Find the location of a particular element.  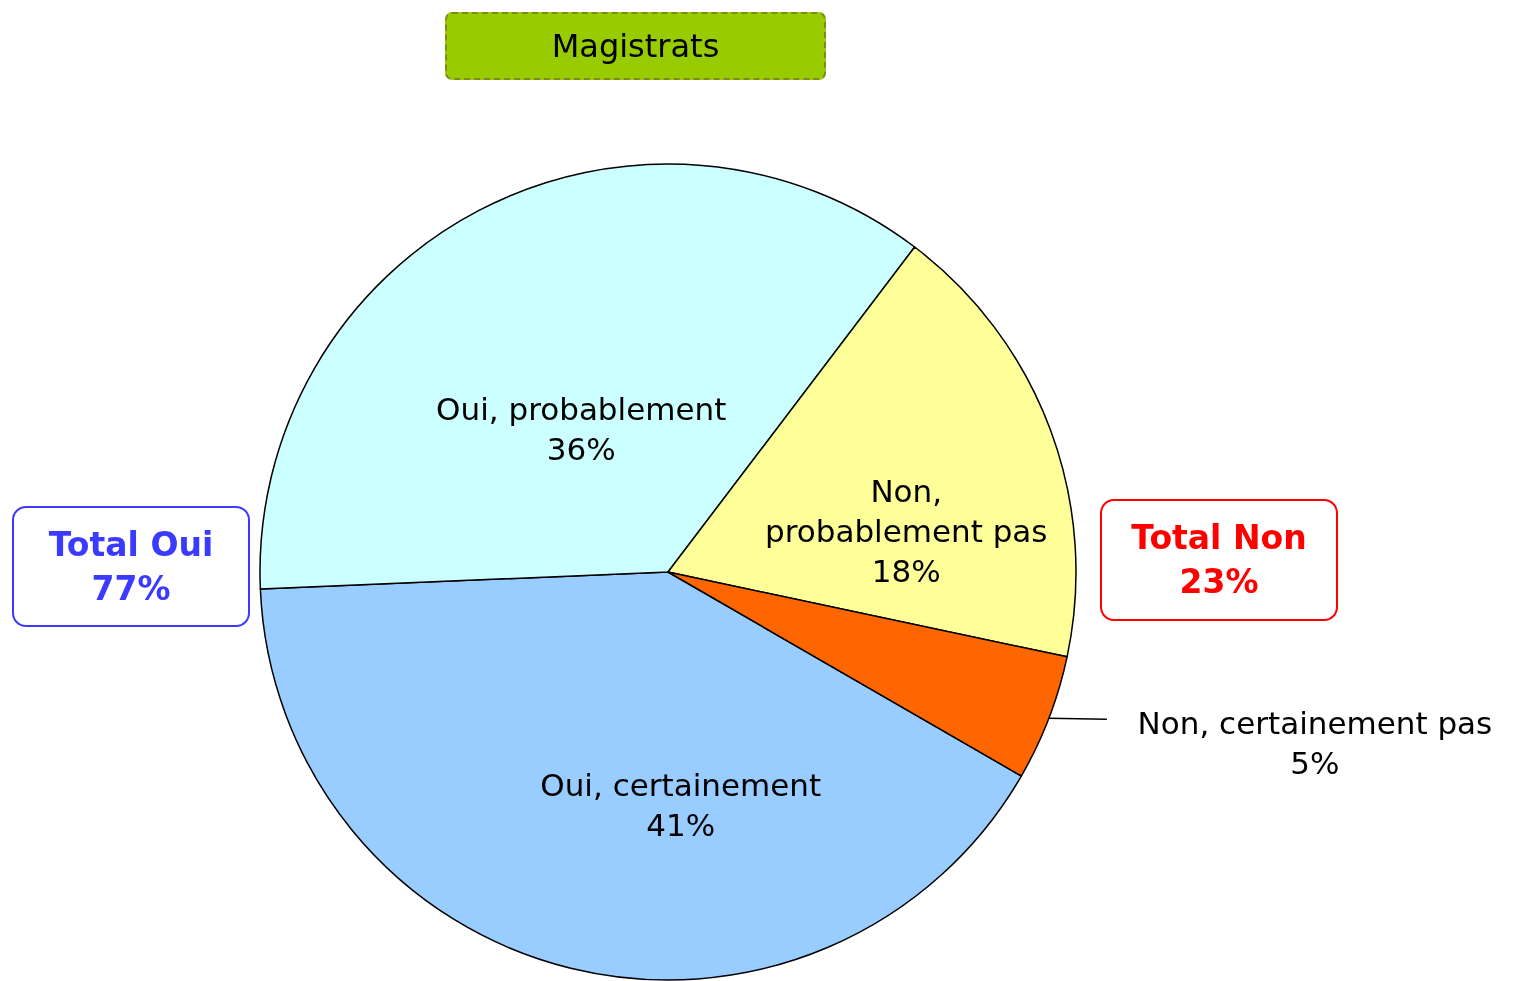

slice-label: Oui, certainement is located at coordinates (681, 784).